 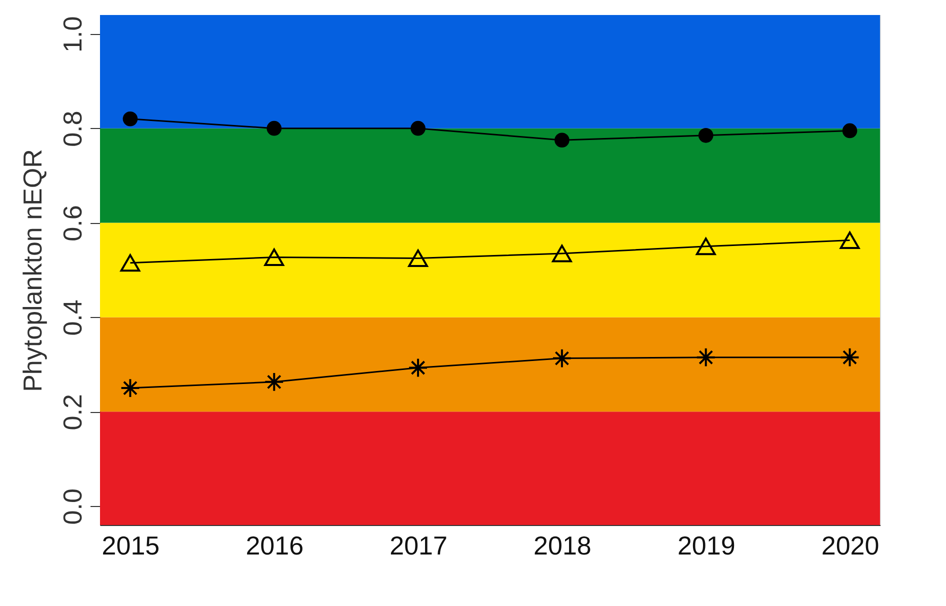 I want to click on y-tick-label: 0.0, so click(x=73, y=506).